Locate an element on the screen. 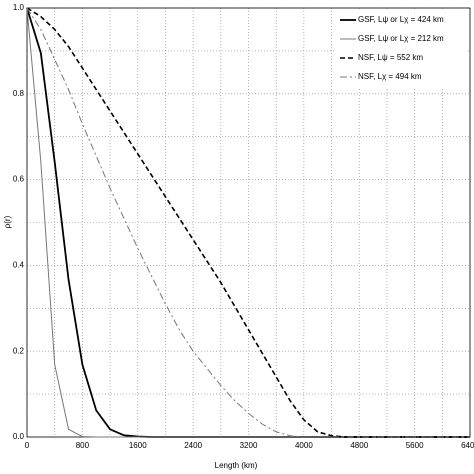  y-tick-label: 0.0 is located at coordinates (19, 436).